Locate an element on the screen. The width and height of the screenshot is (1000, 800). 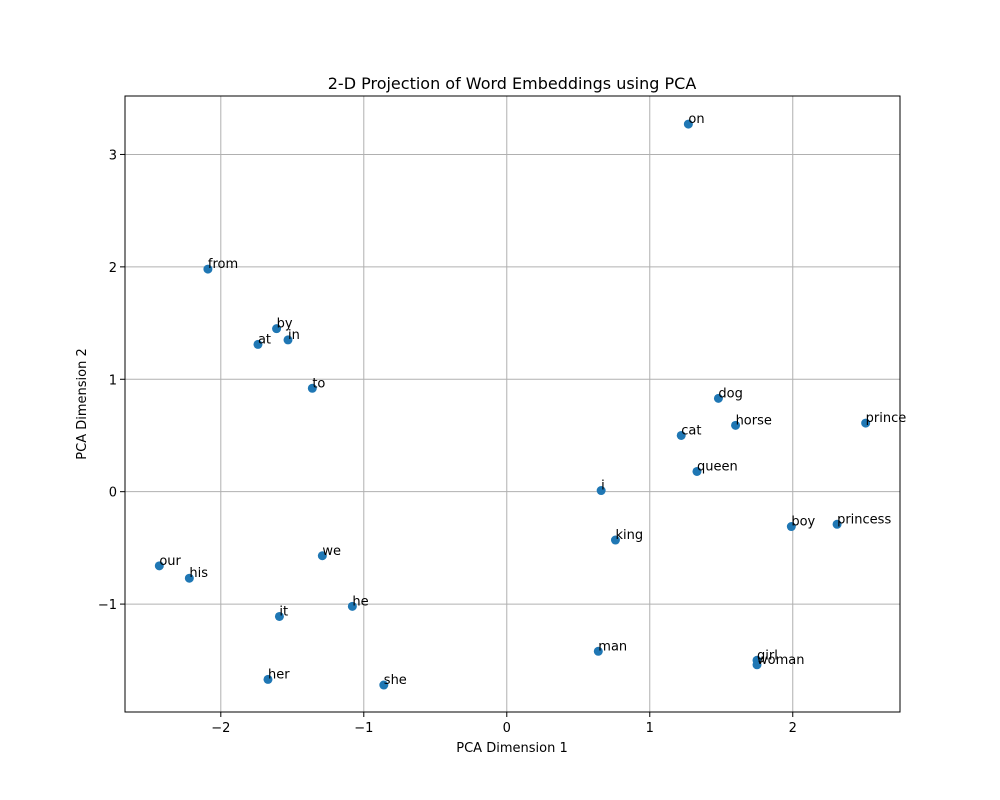
x-axis-label: PCA Dimension 1 is located at coordinates (511, 748).